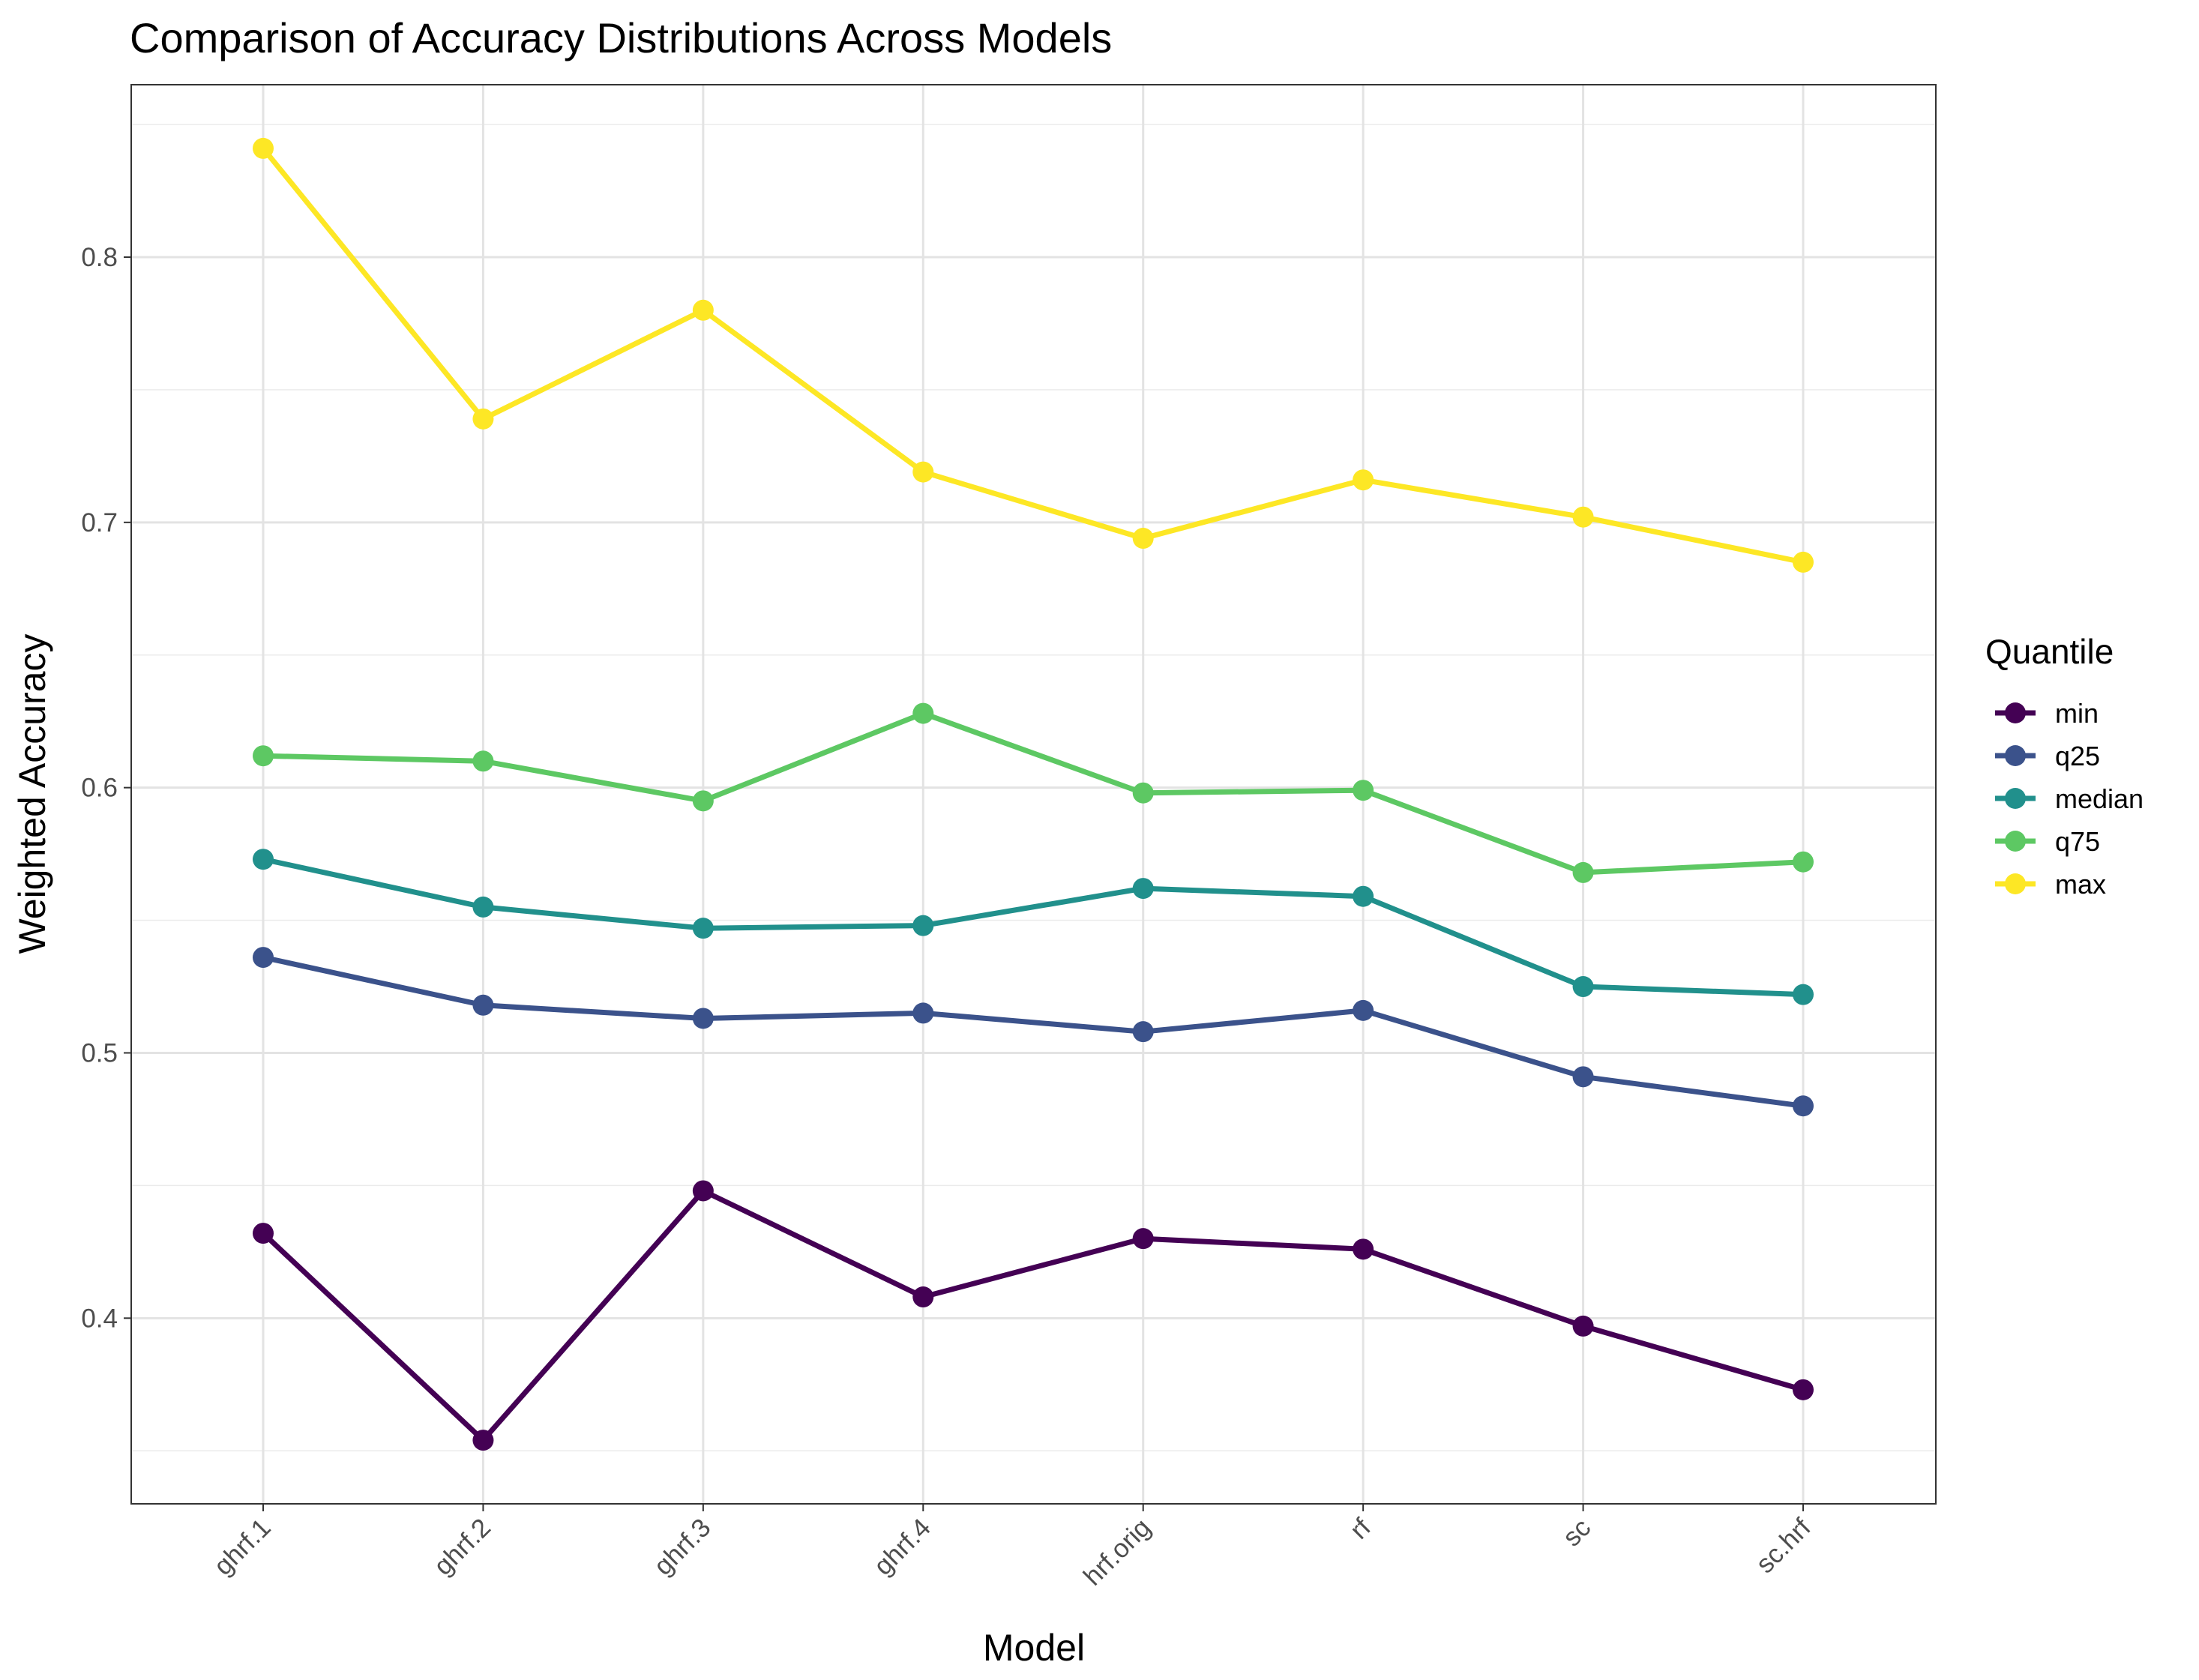 The image size is (2199, 1680). I want to click on series-line-min, so click(1033, 1315).